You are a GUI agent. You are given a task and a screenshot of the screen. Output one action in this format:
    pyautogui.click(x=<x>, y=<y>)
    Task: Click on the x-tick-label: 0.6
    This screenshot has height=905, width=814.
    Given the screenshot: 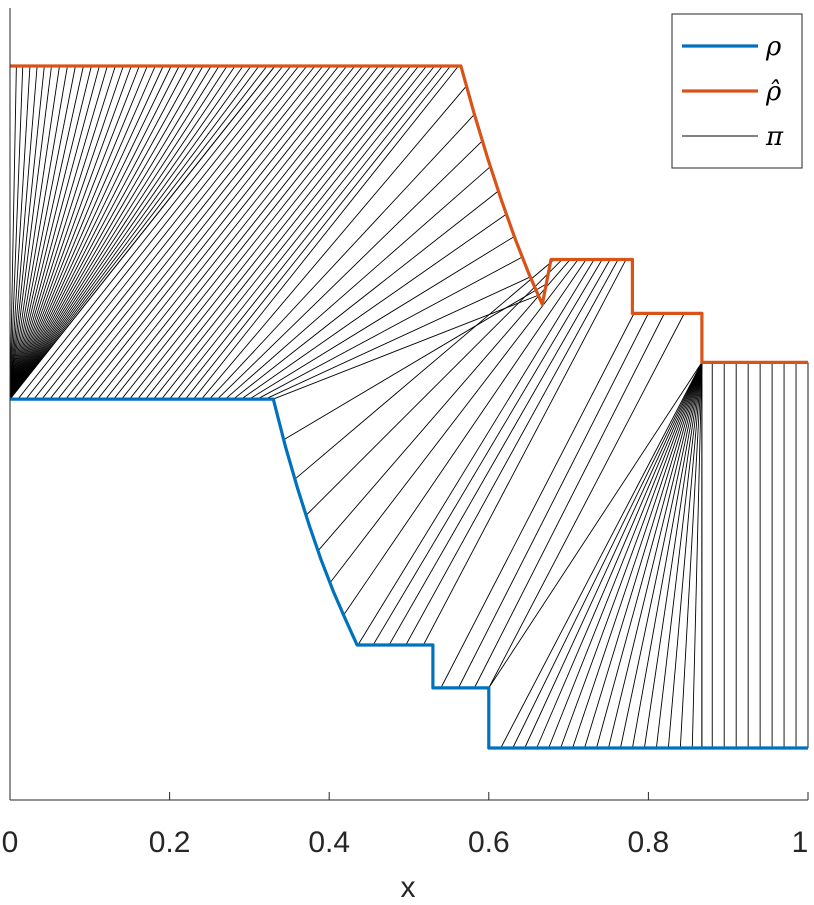 What is the action you would take?
    pyautogui.click(x=489, y=842)
    